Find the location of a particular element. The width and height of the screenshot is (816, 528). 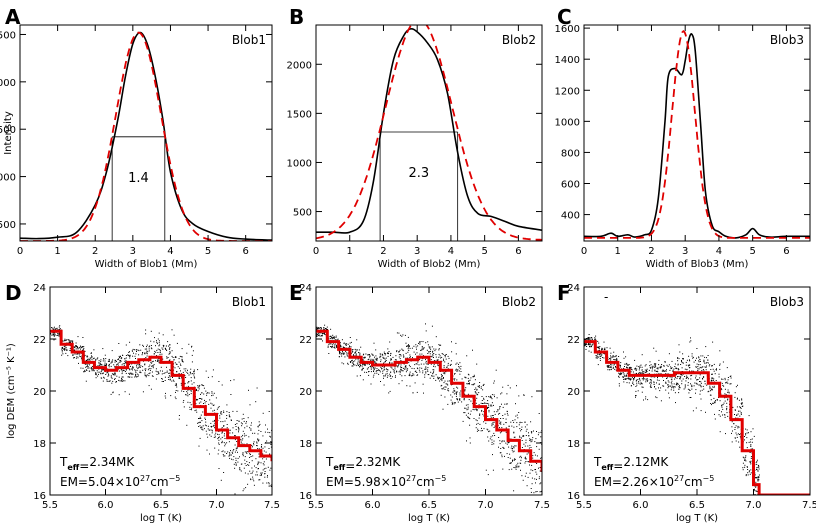

fwhm-value-label: 1.4 is located at coordinates (138, 178).